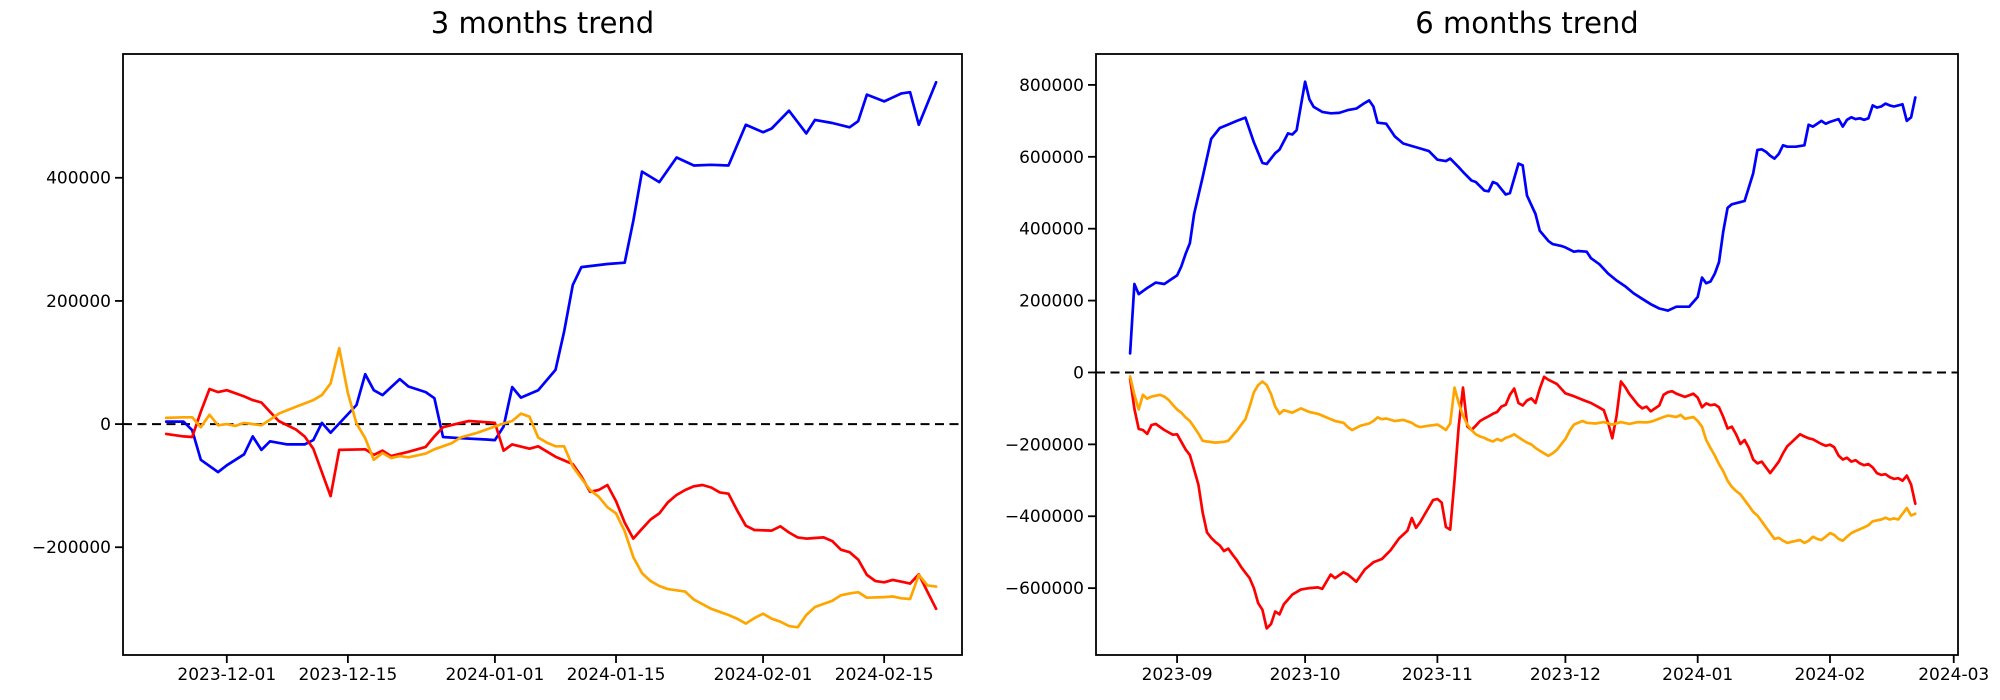 The width and height of the screenshot is (2000, 700). I want to click on y-tick-label: 600000, so click(1051, 158).